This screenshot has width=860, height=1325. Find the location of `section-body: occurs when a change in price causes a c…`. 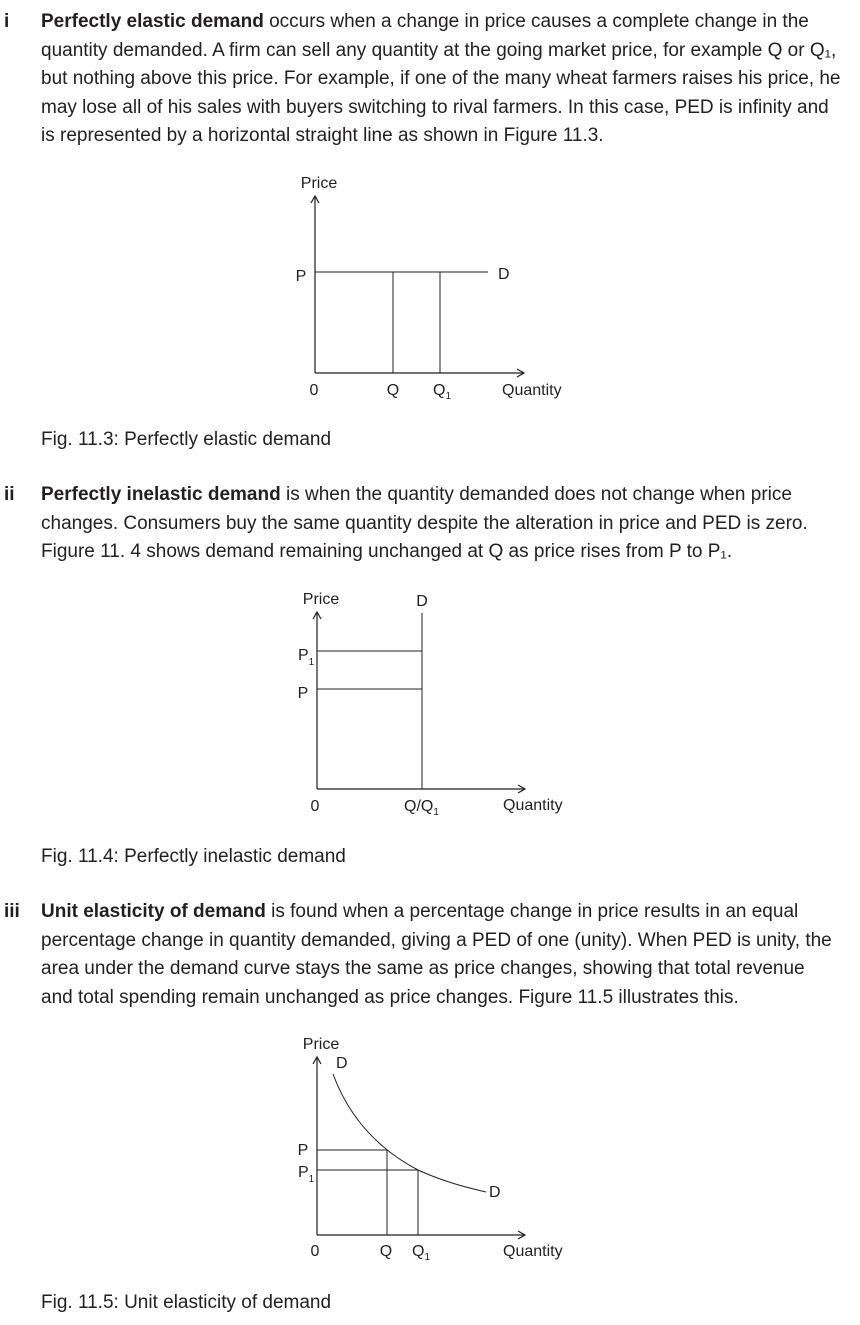

section-body: occurs when a change in price causes a c… is located at coordinates (441, 78).